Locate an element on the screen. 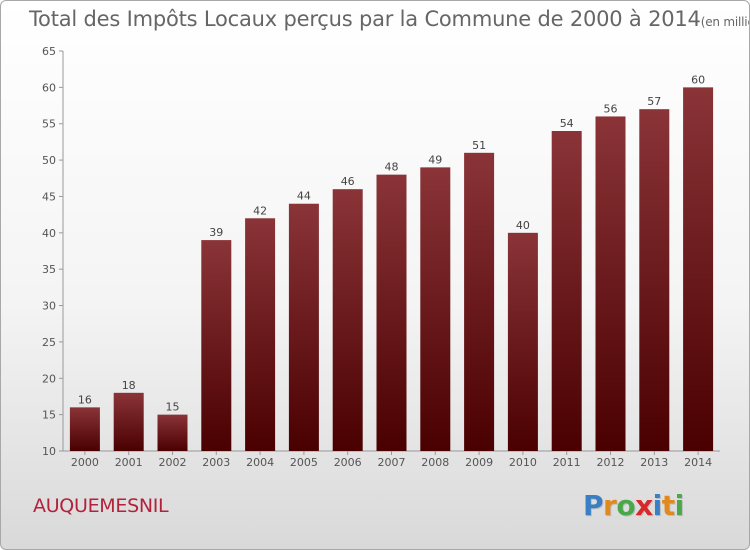 The width and height of the screenshot is (750, 550). proxiti-logo: Proxiti is located at coordinates (633, 505).